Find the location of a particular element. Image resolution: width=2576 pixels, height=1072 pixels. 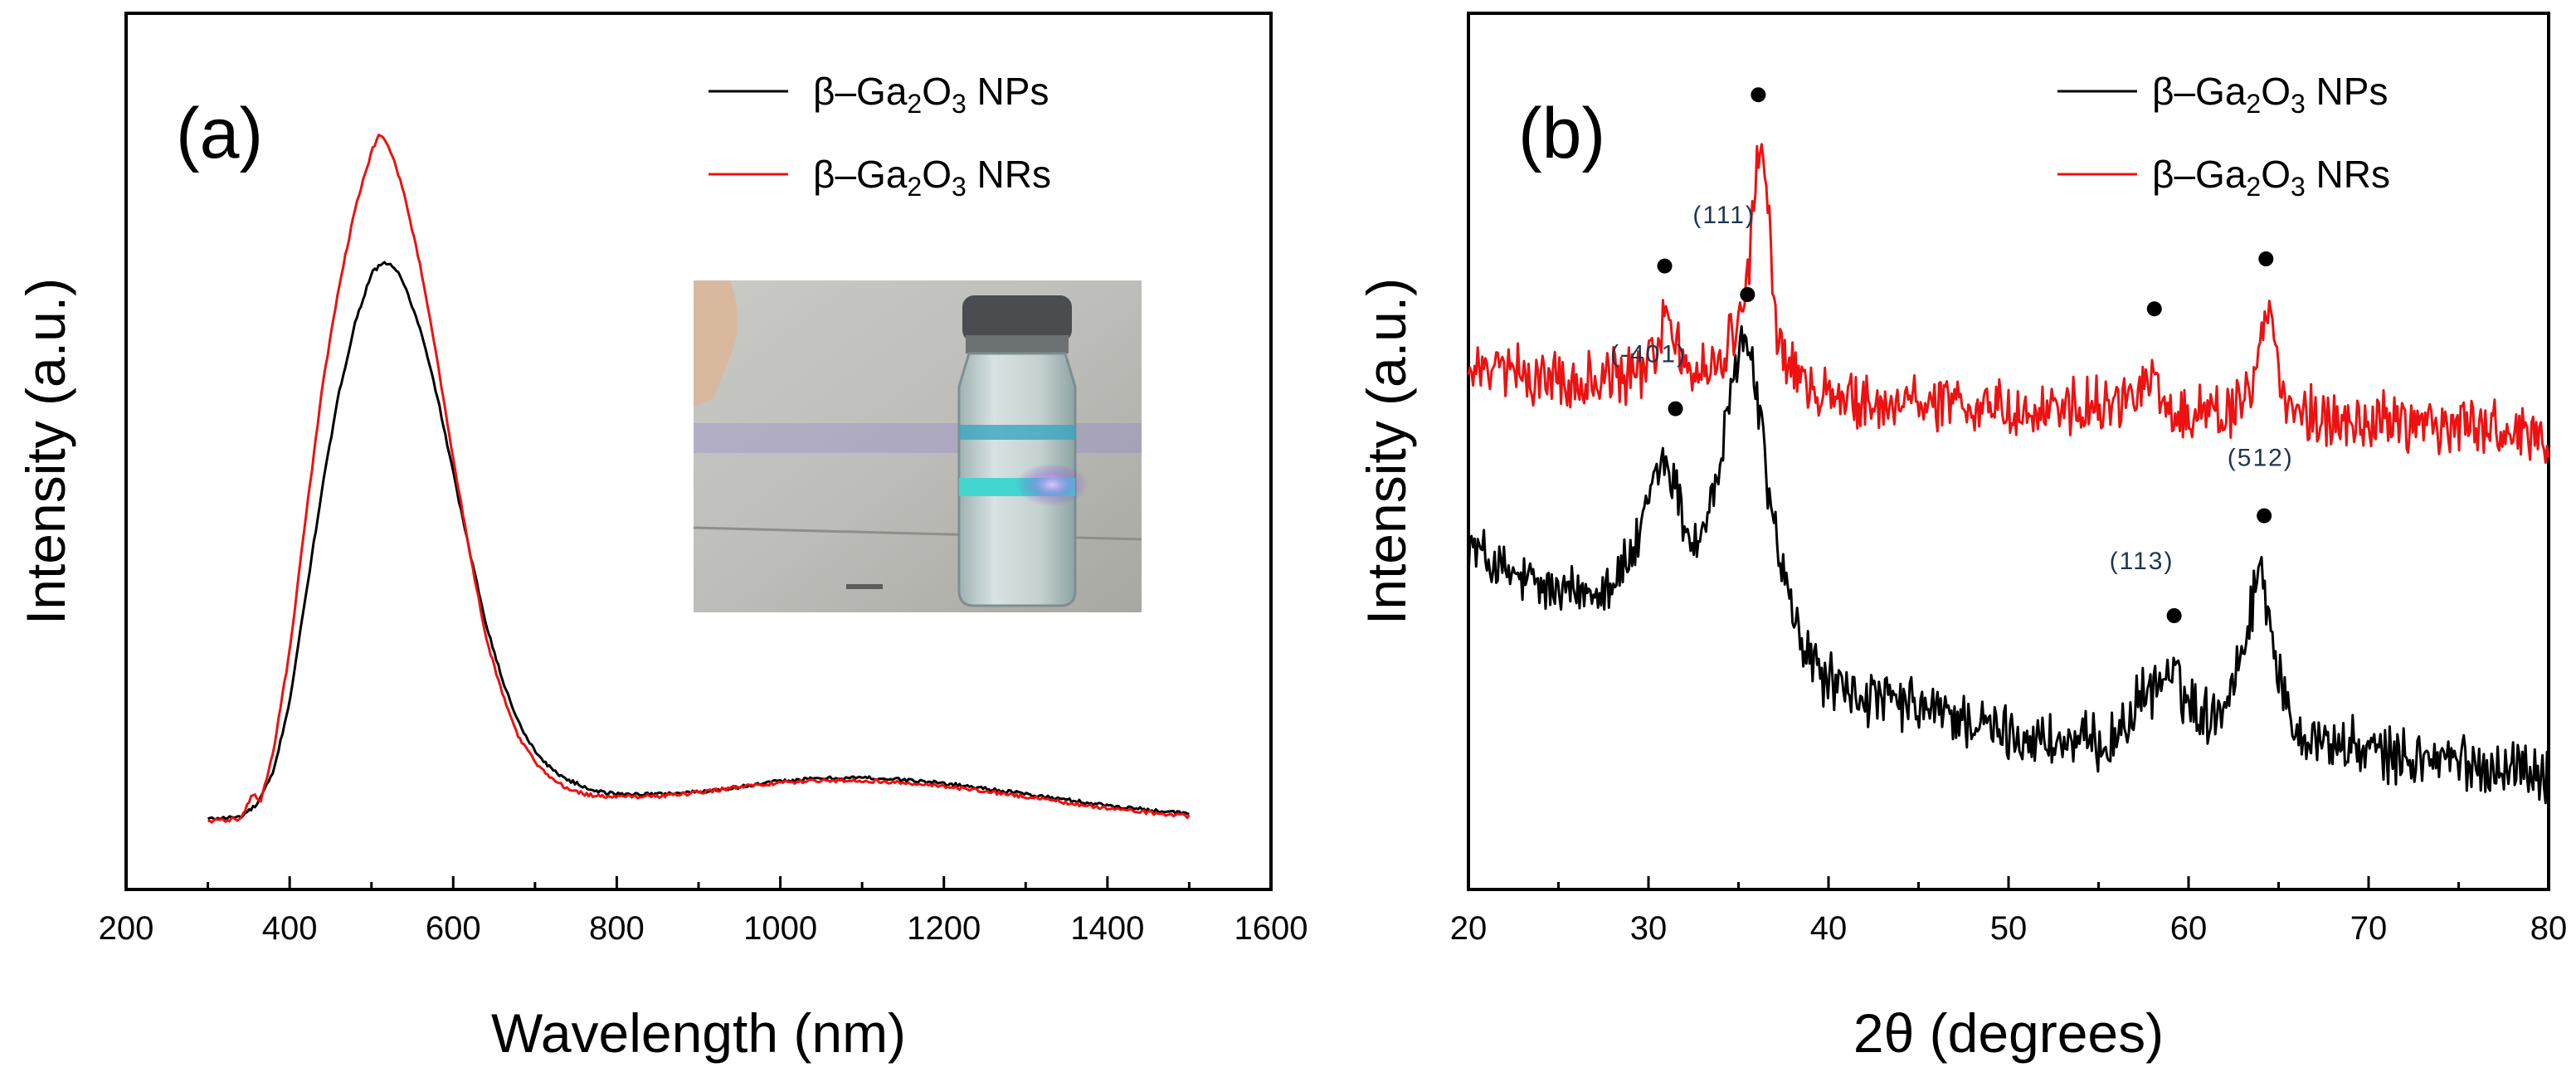

panel-b-x-axis-title: 2θ (degrees) is located at coordinates (2008, 1033).